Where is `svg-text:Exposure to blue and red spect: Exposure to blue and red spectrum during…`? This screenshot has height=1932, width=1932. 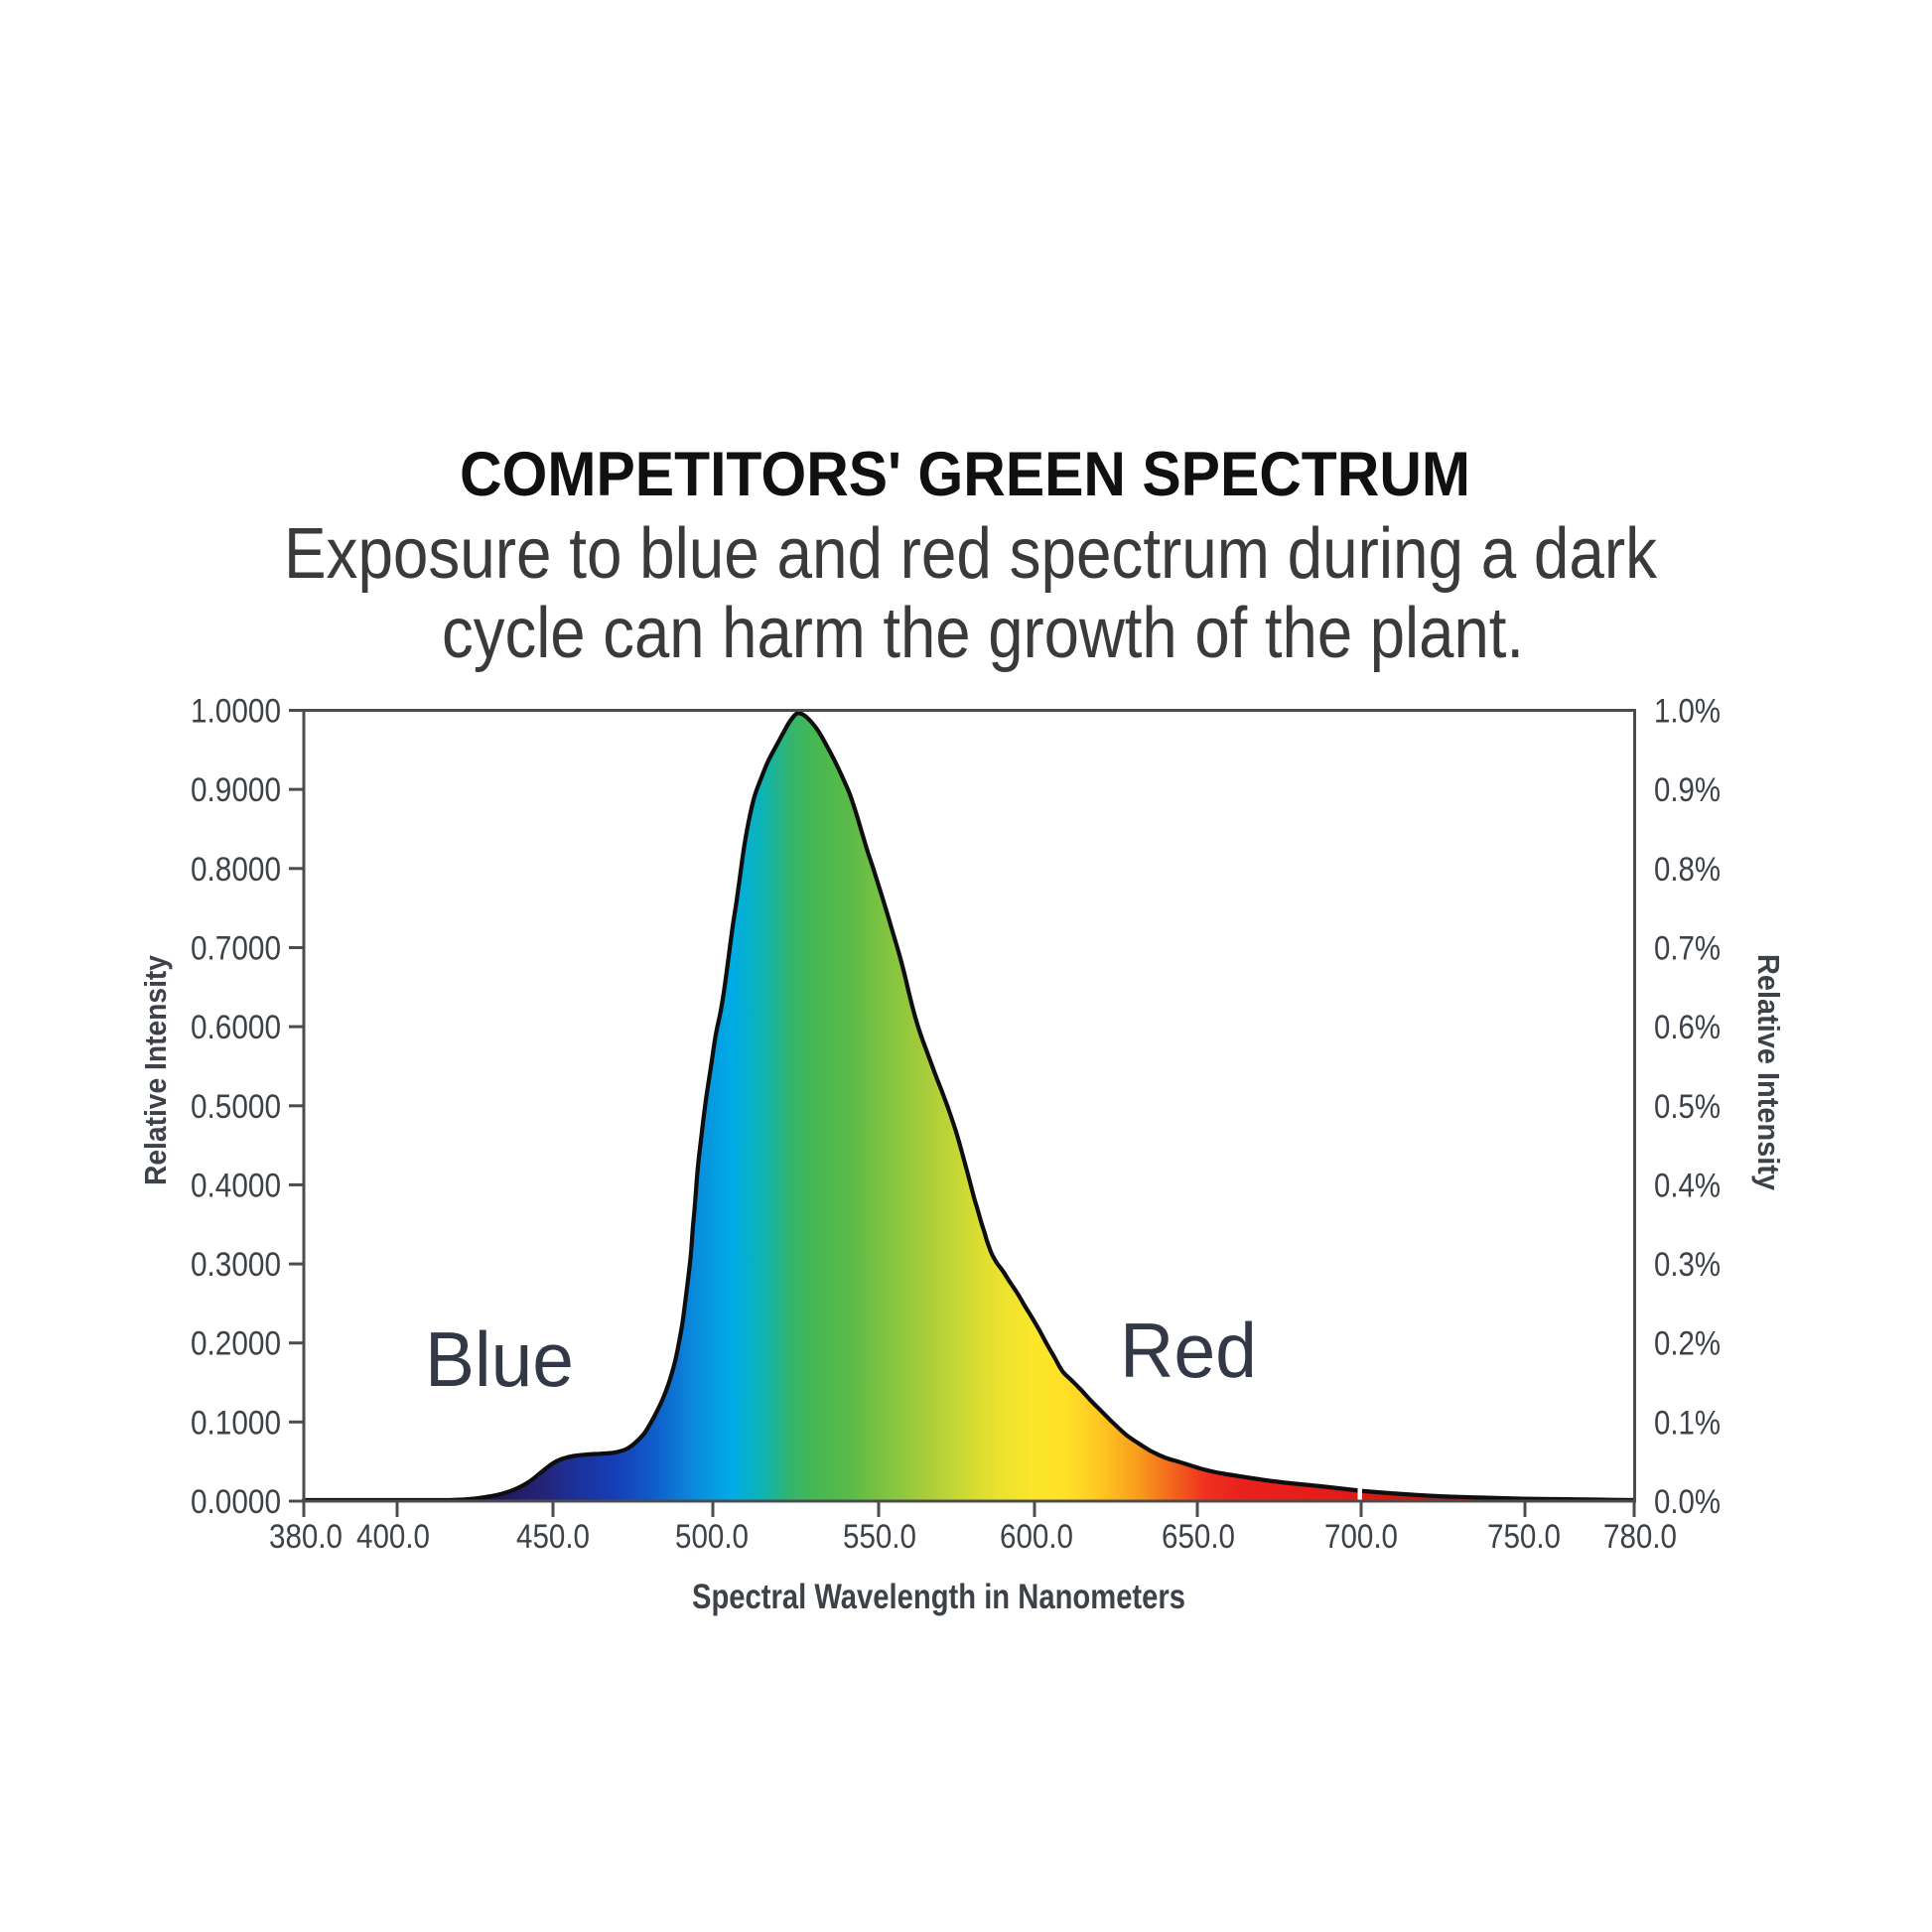 svg-text:Exposure to blue and red spect: Exposure to blue and red spectrum during… is located at coordinates (971, 554).